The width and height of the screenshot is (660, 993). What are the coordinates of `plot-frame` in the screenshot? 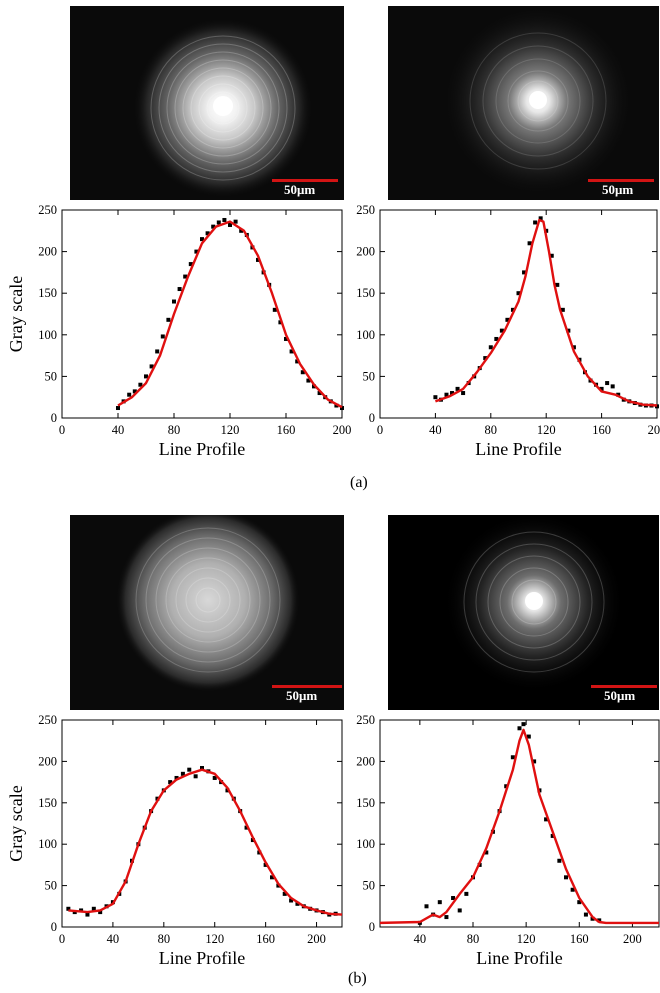 It's located at (202, 314).